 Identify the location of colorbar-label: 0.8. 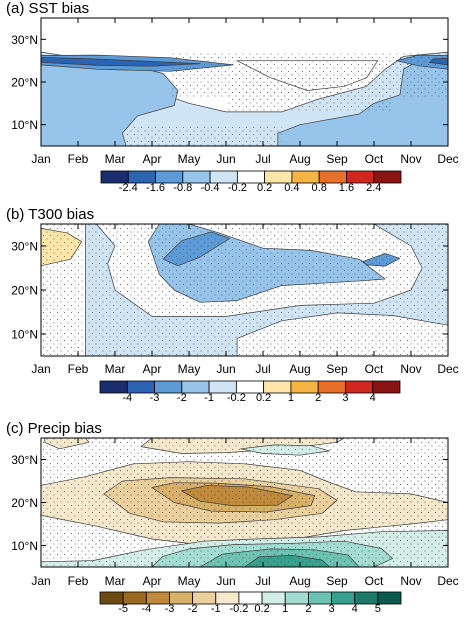
(319, 187).